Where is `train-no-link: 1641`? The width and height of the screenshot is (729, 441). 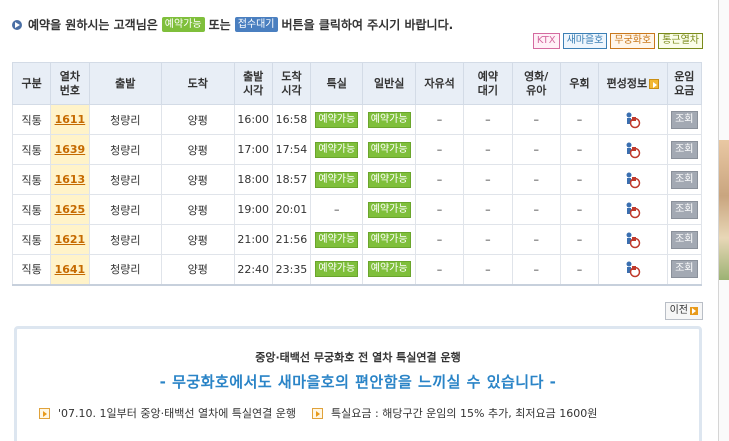 train-no-link: 1641 is located at coordinates (70, 269).